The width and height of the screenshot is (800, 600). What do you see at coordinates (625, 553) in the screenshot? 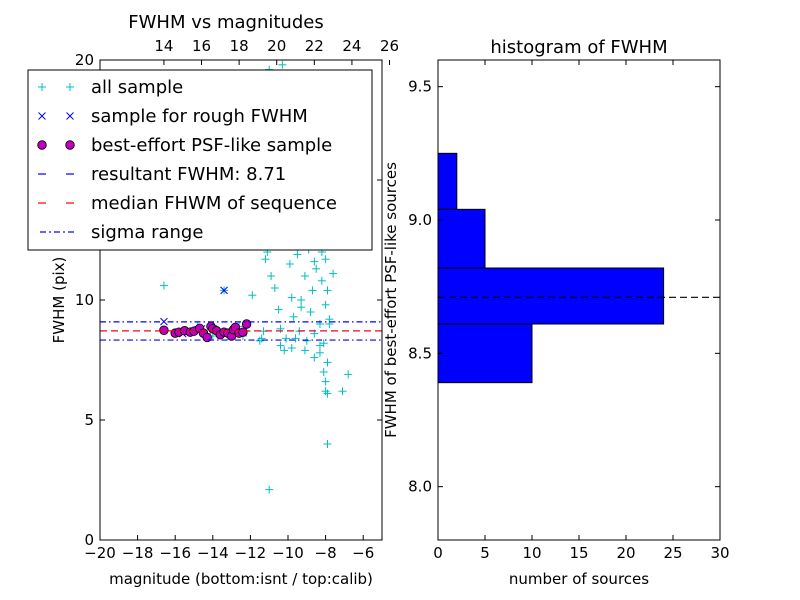
I see `hist-x-tick-label-4: 20` at bounding box center [625, 553].